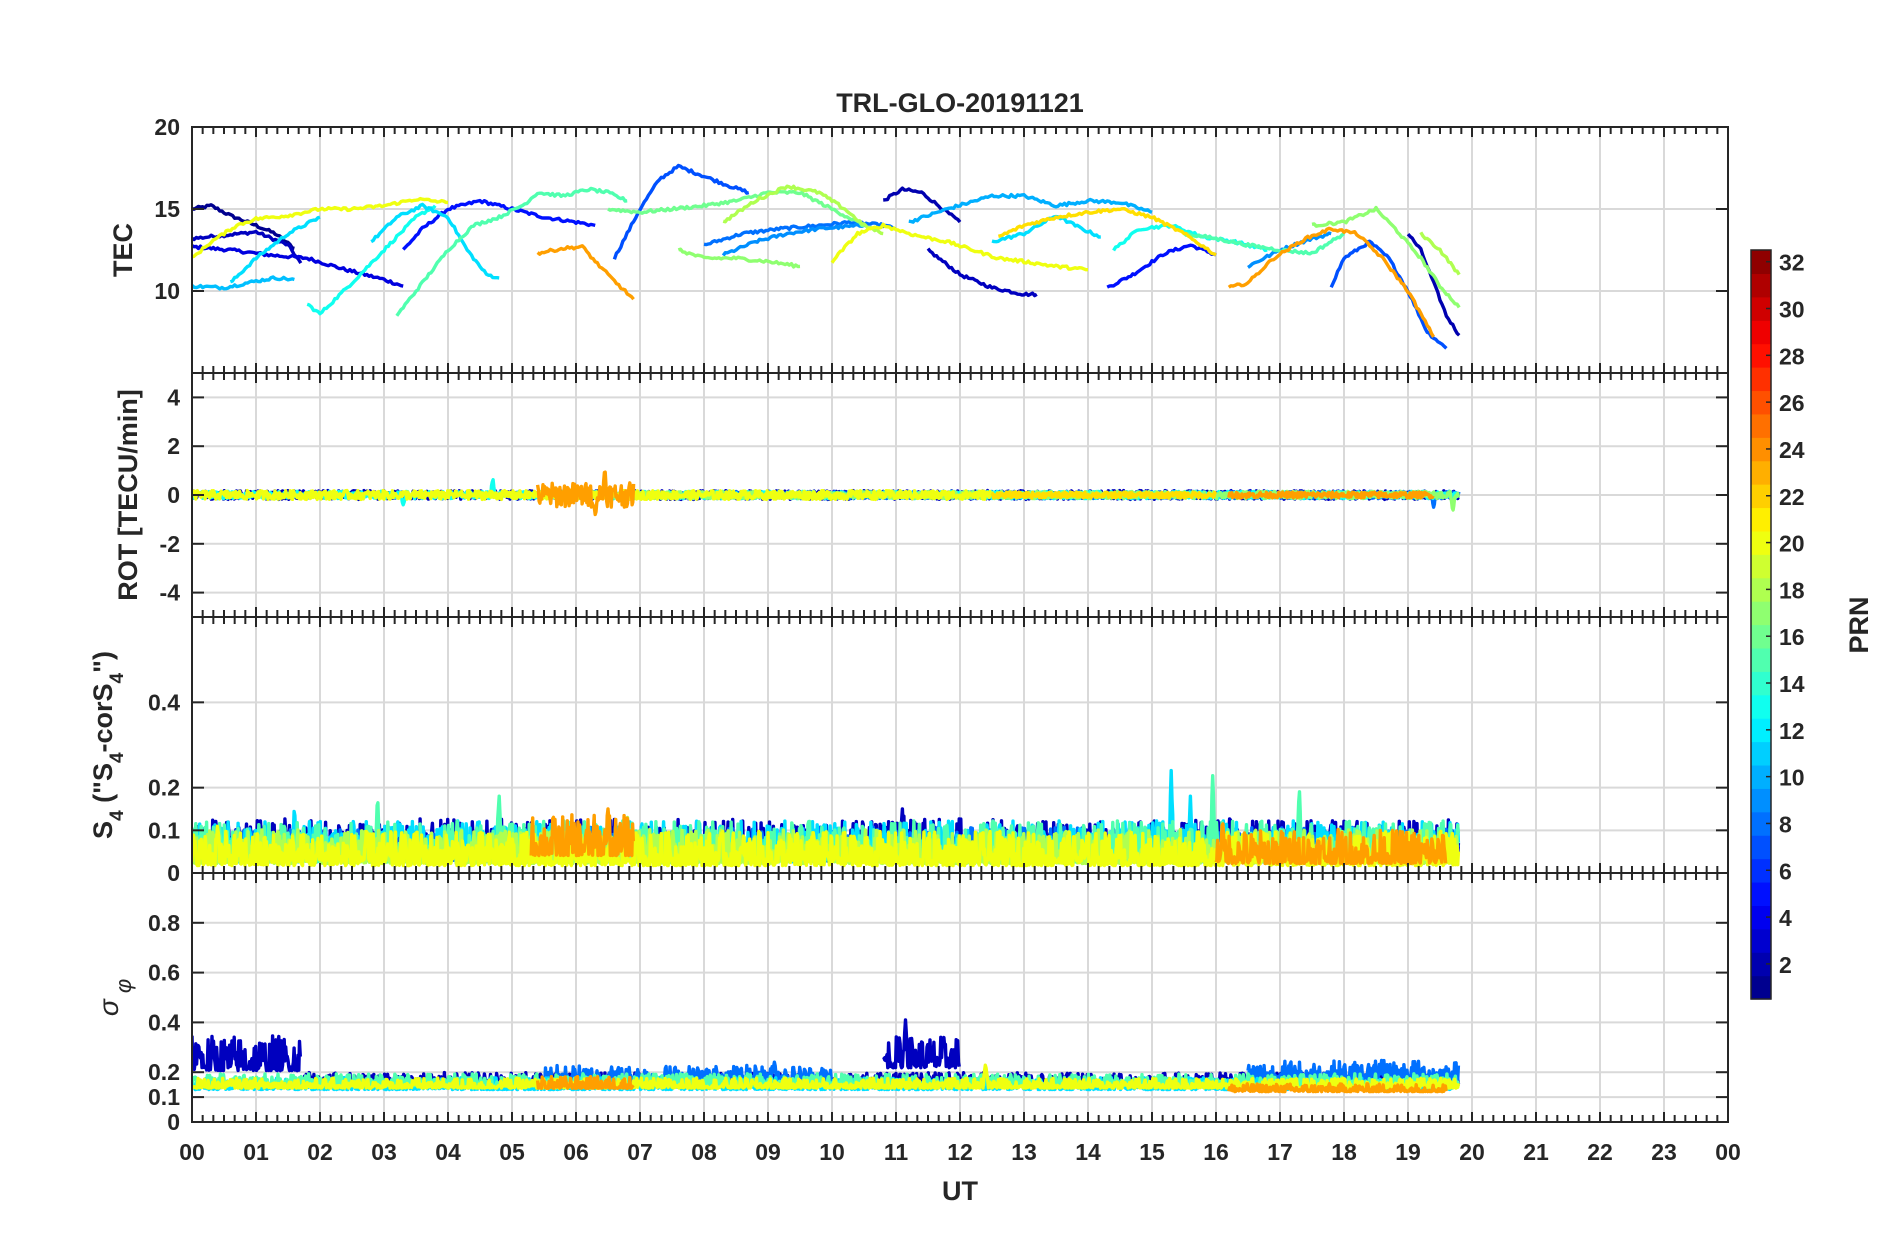 The image size is (1902, 1236). What do you see at coordinates (173, 397) in the screenshot?
I see `y-tick-label: 4` at bounding box center [173, 397].